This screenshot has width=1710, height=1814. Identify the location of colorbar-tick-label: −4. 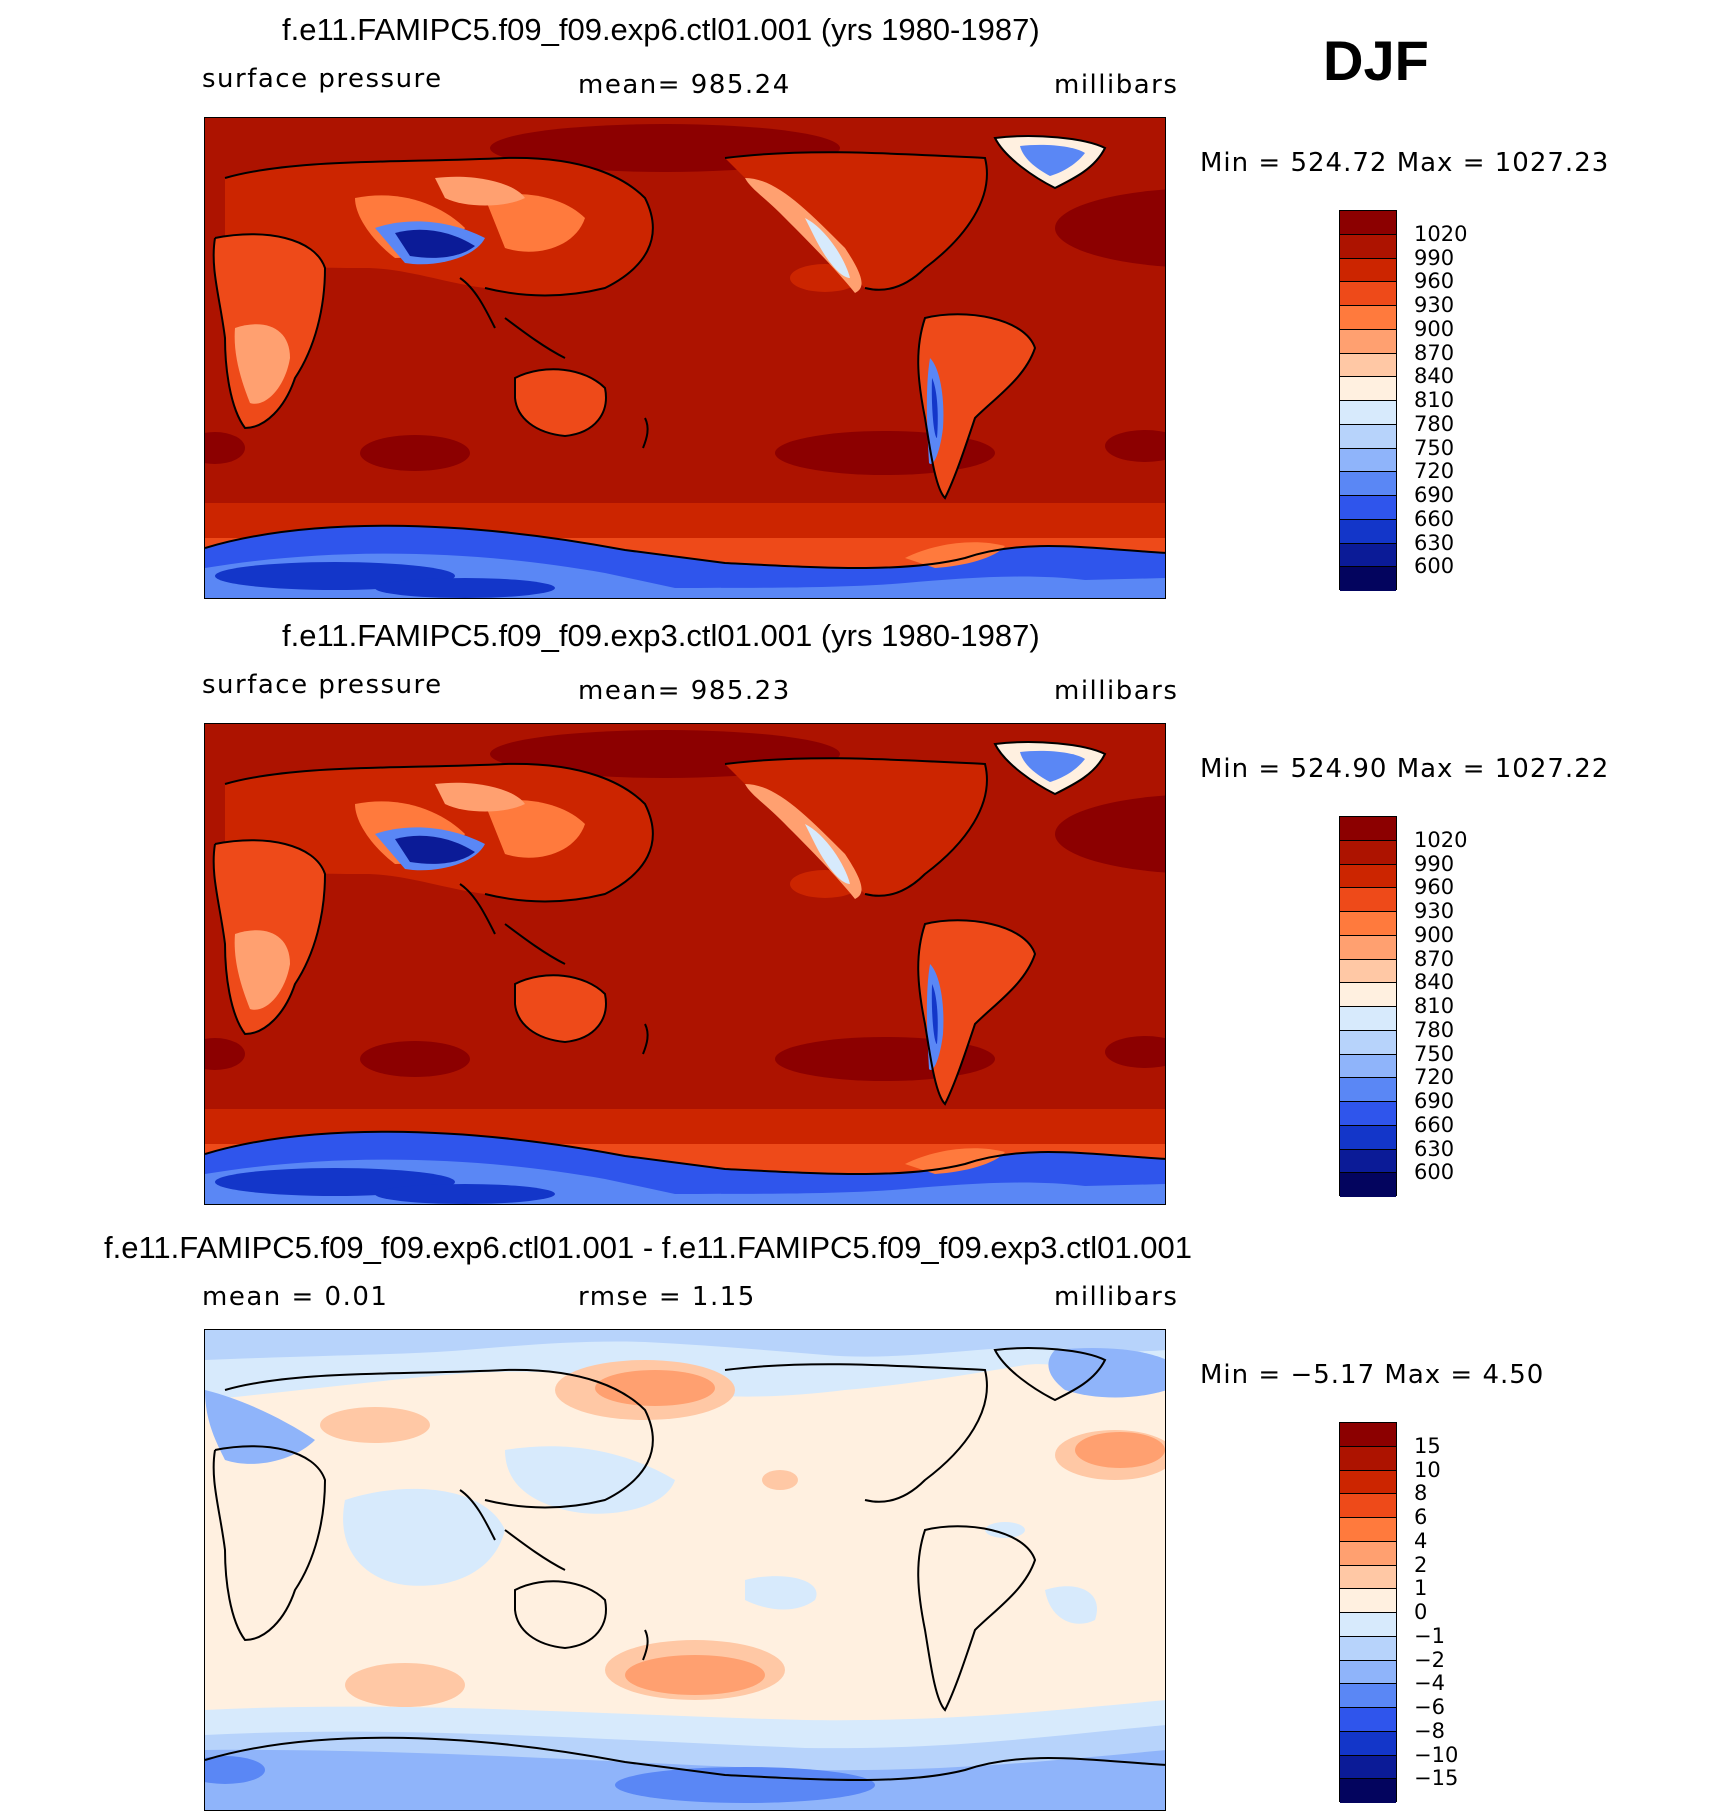
(1429, 1683).